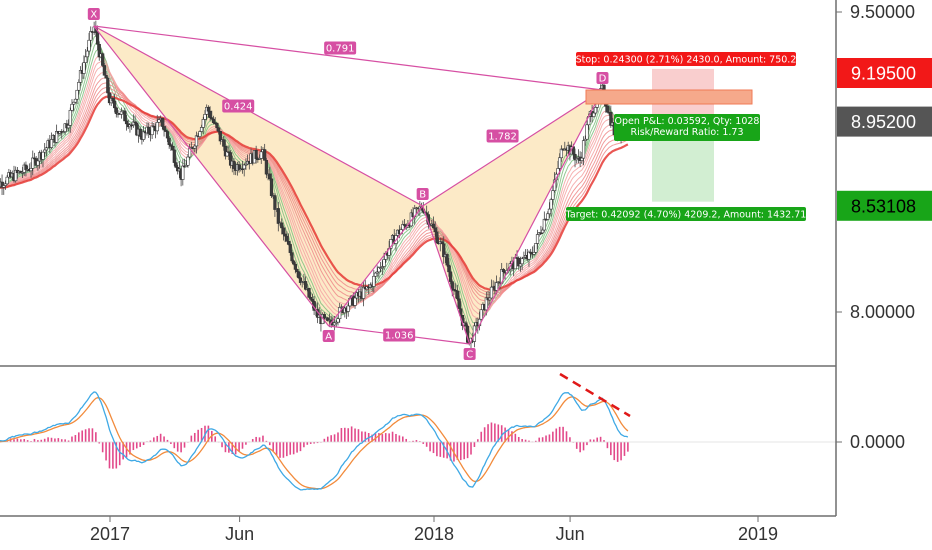  What do you see at coordinates (211, 176) in the screenshot?
I see `pattern-line-xa` at bounding box center [211, 176].